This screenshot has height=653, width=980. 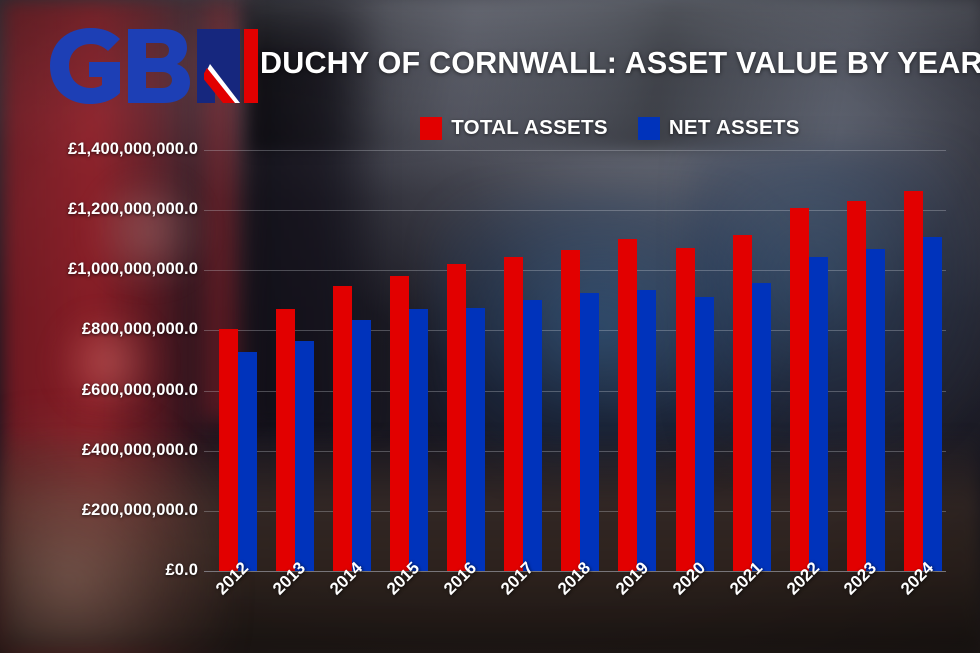 What do you see at coordinates (875, 409) in the screenshot?
I see `bar-net-assets-2023` at bounding box center [875, 409].